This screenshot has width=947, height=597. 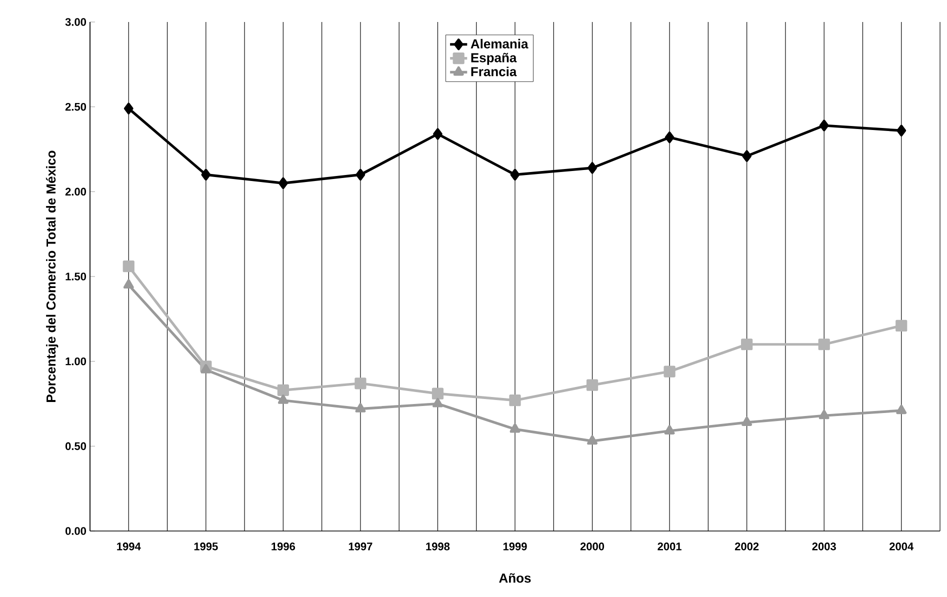 I want to click on y-tick-label: 0.50, so click(x=76, y=446).